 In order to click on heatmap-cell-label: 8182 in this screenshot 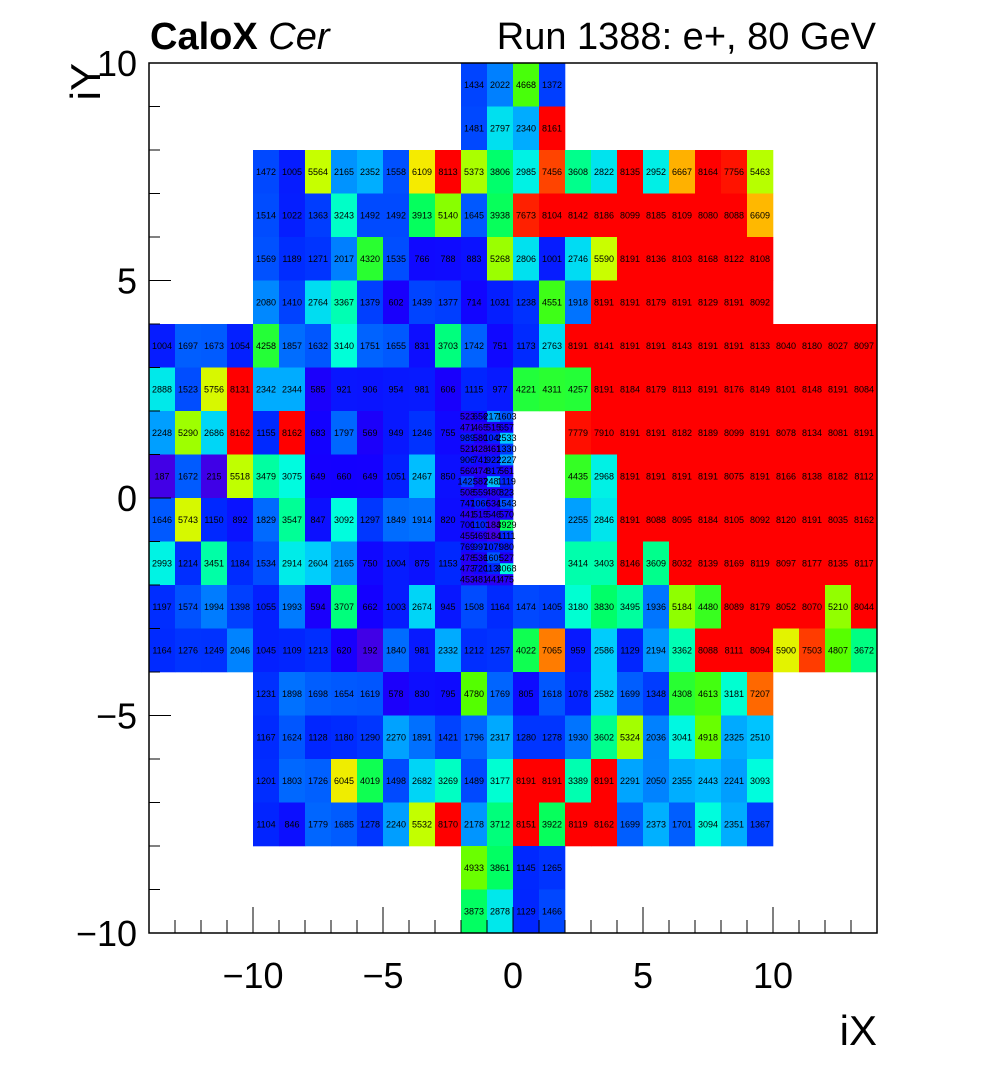, I will do `click(838, 476)`.